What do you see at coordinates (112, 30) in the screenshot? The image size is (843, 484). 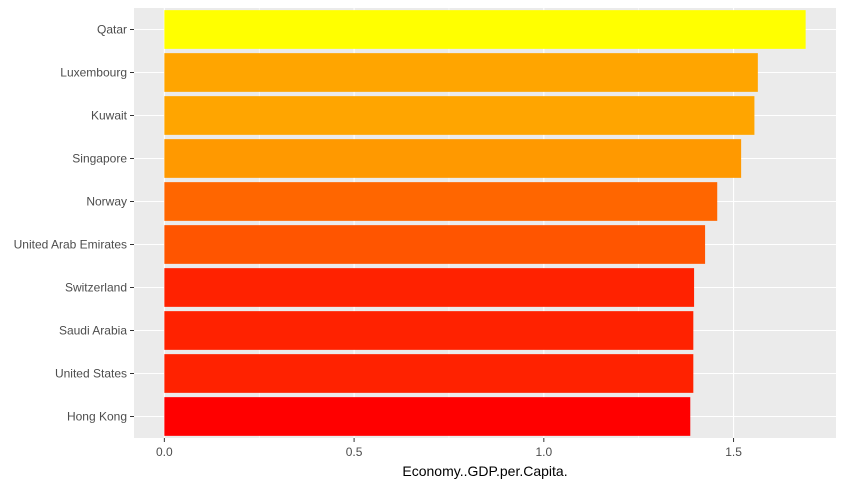 I see `y-tick-label: Qatar` at bounding box center [112, 30].